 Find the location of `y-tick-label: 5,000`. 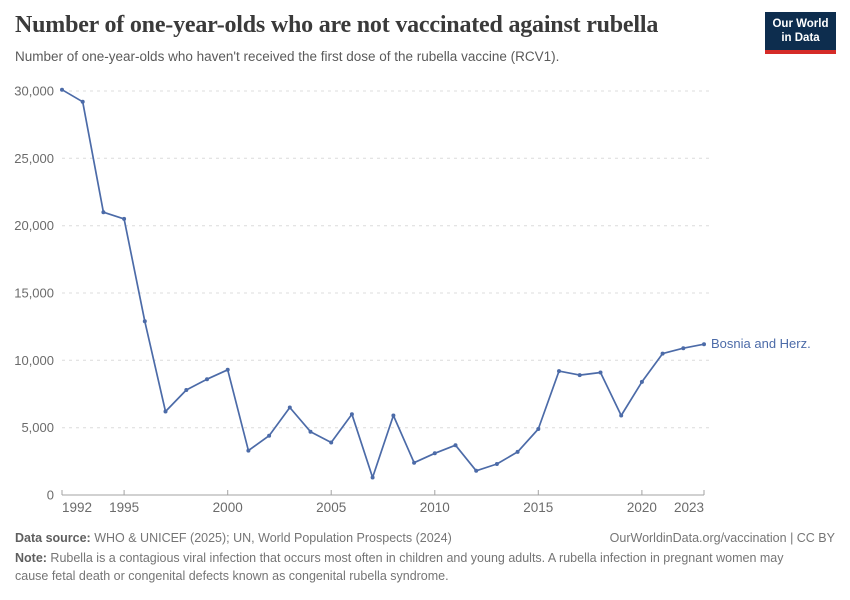

y-tick-label: 5,000 is located at coordinates (37, 427).